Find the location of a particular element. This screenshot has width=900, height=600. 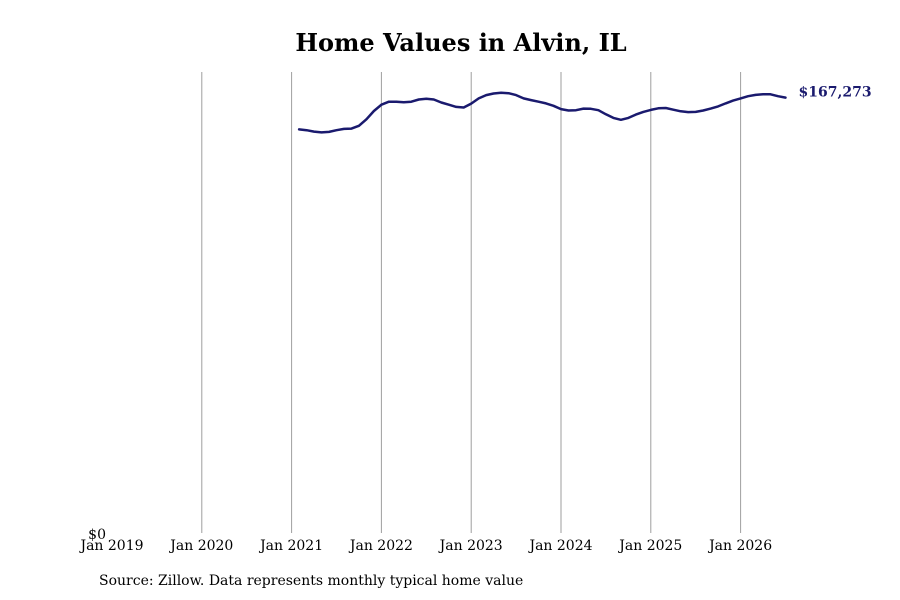

series-line is located at coordinates (542, 112).